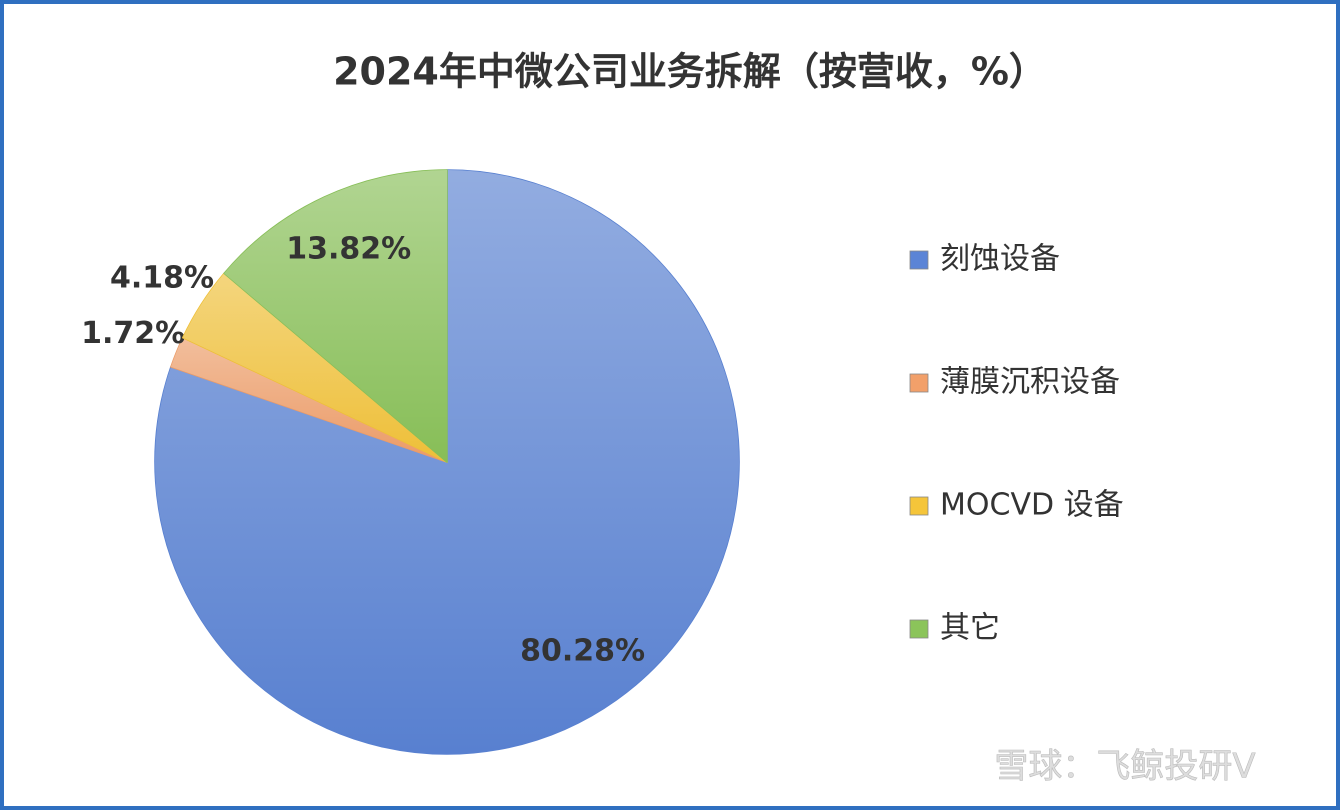 The height and width of the screenshot is (810, 1340). I want to click on data-label: 80.28%, so click(582, 651).